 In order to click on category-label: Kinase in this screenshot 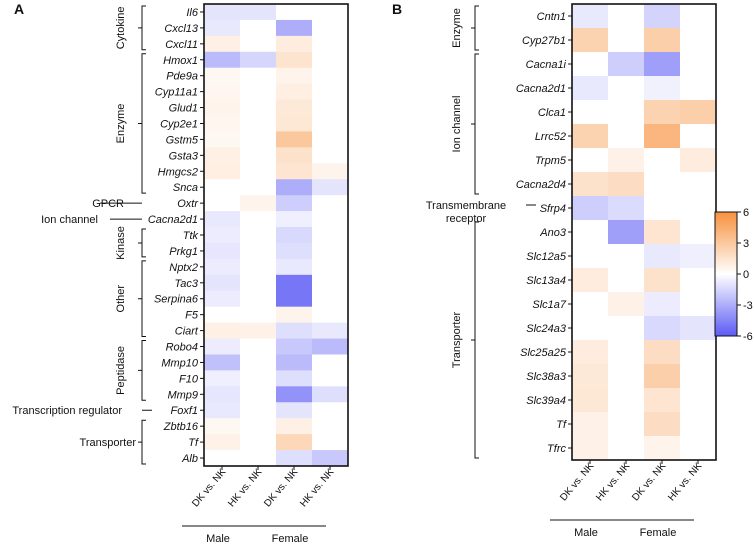, I will do `click(121, 243)`.